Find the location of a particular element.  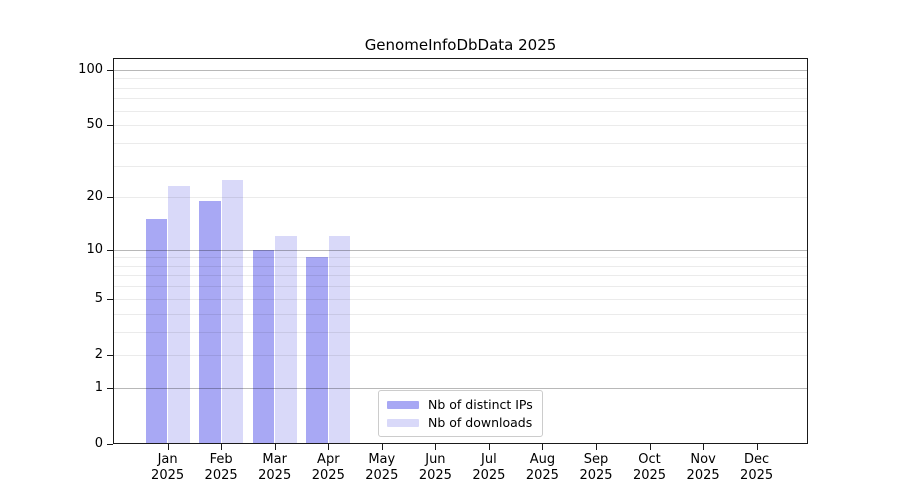

x-tick-jun is located at coordinates (436, 447).